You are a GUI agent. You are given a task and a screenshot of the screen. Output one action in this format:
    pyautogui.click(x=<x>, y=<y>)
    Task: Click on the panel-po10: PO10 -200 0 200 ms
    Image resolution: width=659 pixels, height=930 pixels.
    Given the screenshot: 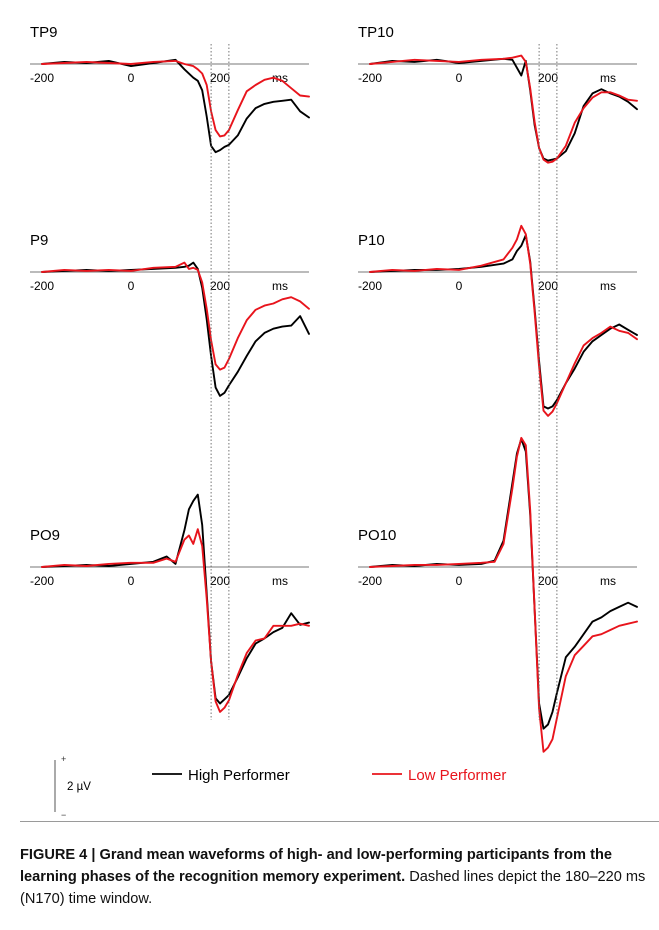 What is the action you would take?
    pyautogui.click(x=498, y=594)
    